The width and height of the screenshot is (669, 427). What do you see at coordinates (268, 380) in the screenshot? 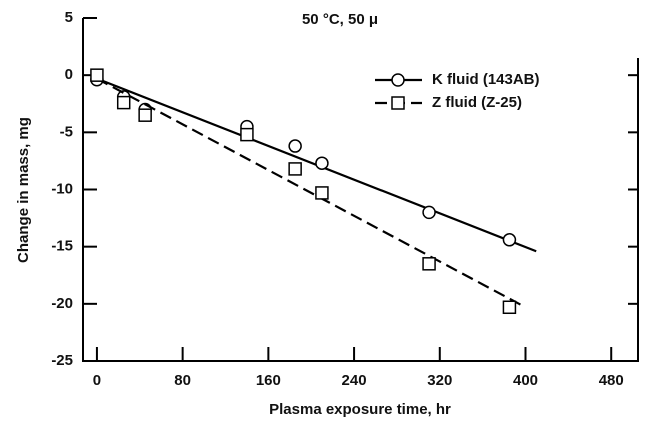
I see `x-tick-label: 160` at bounding box center [268, 380].